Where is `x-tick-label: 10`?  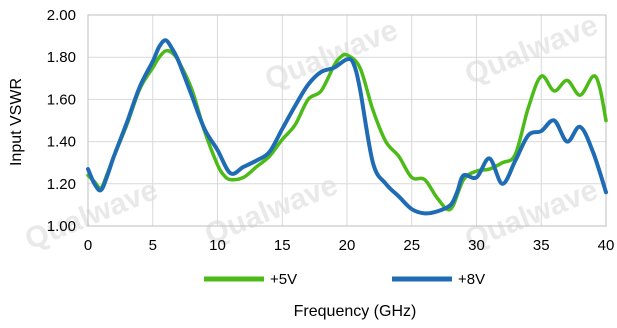 x-tick-label: 10 is located at coordinates (217, 245).